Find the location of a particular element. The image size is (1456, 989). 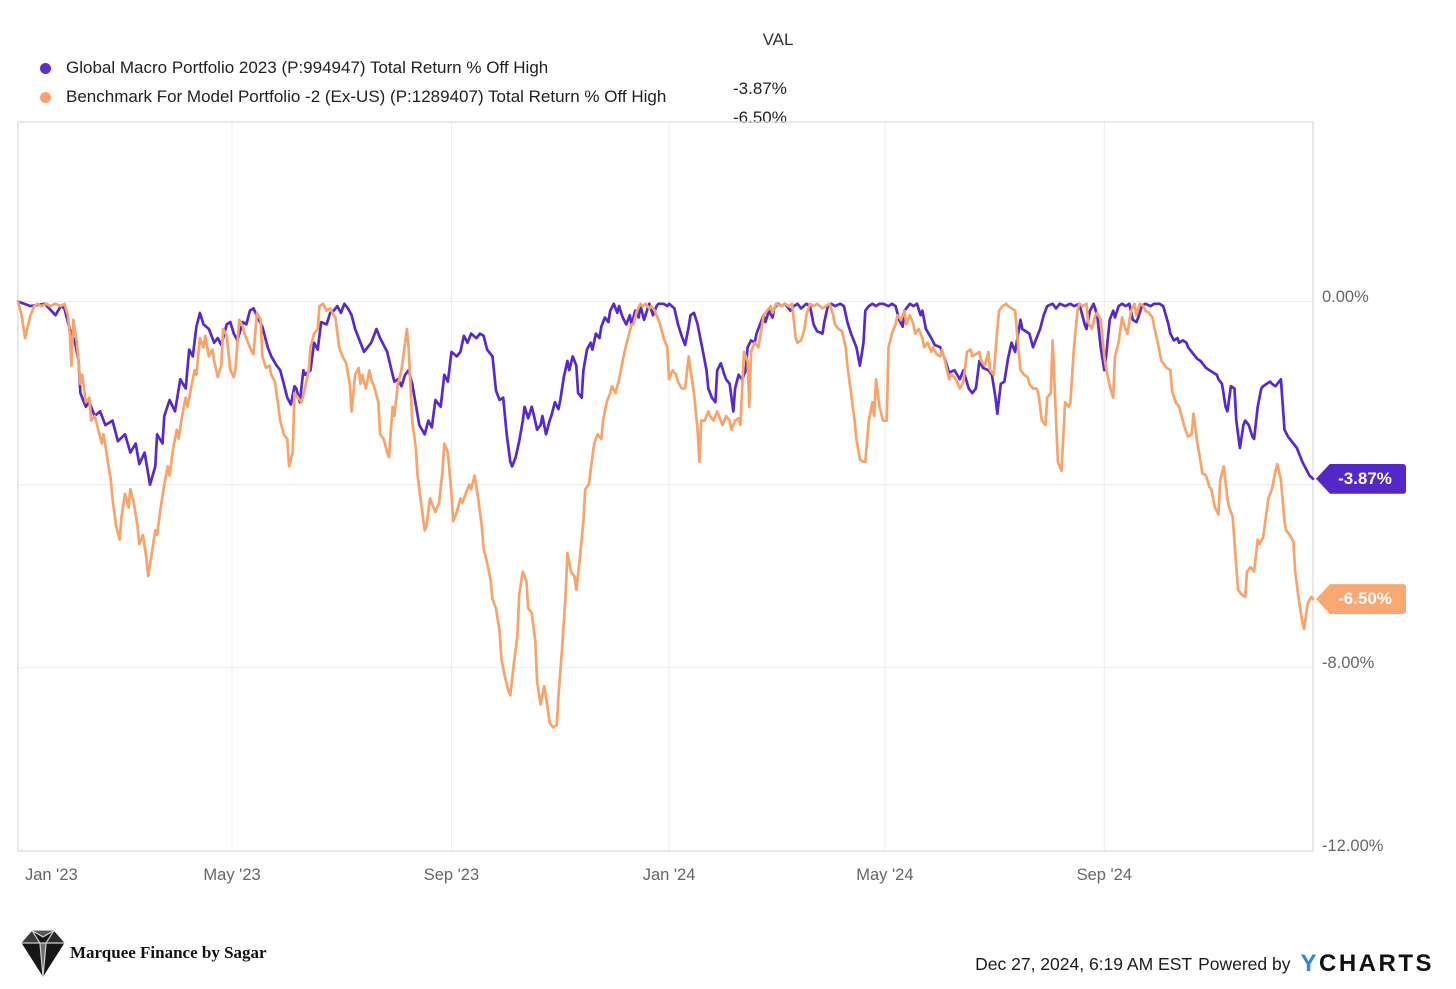

brand-footer: Marquee Finance by Sagar is located at coordinates (143, 953).